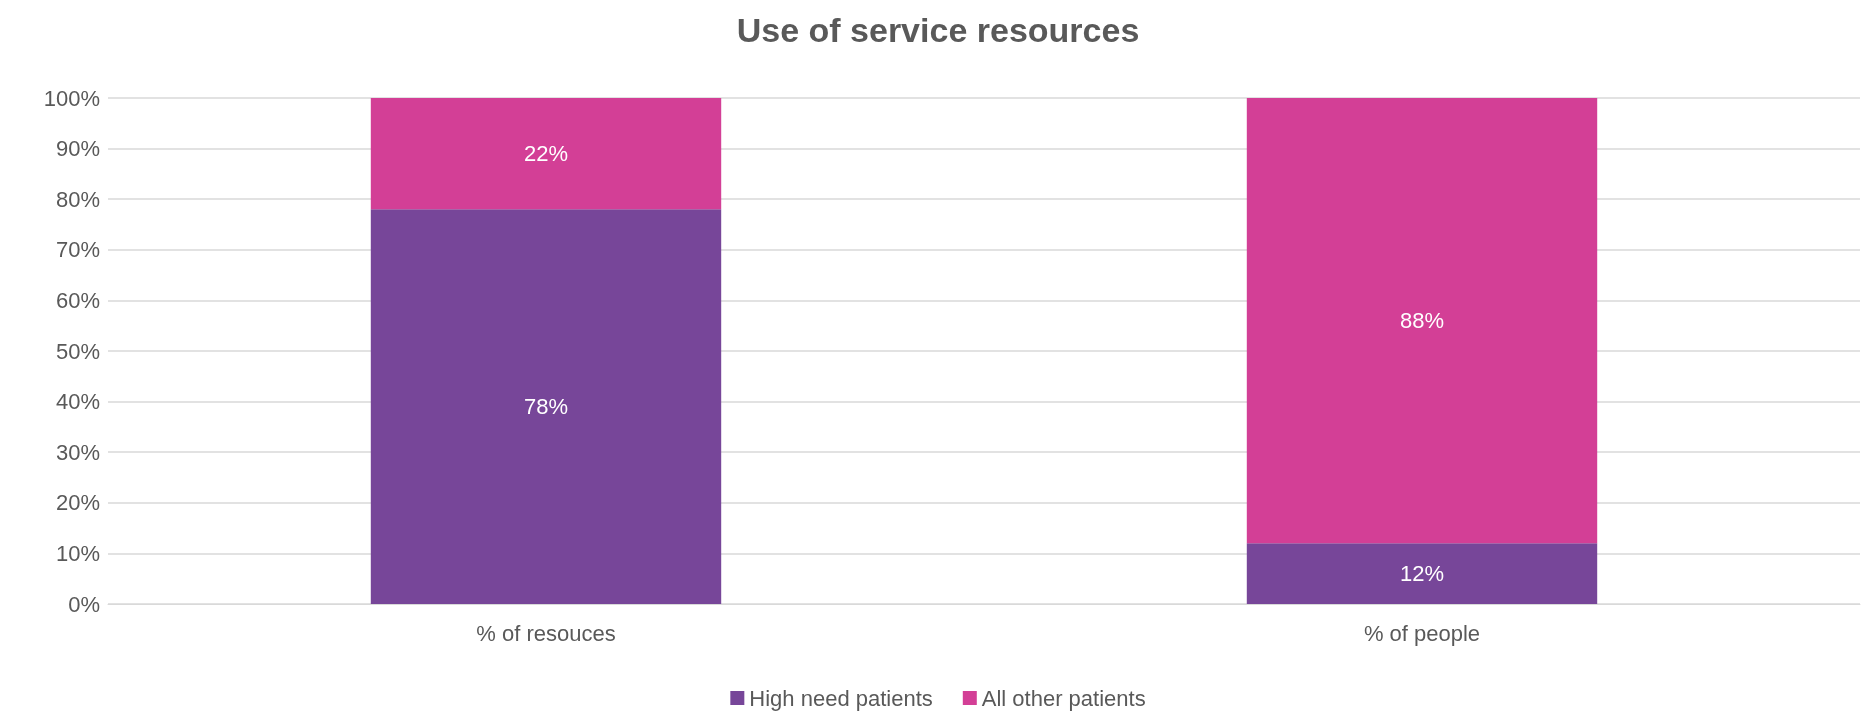  I want to click on x-tick-label: % of people, so click(1422, 633).